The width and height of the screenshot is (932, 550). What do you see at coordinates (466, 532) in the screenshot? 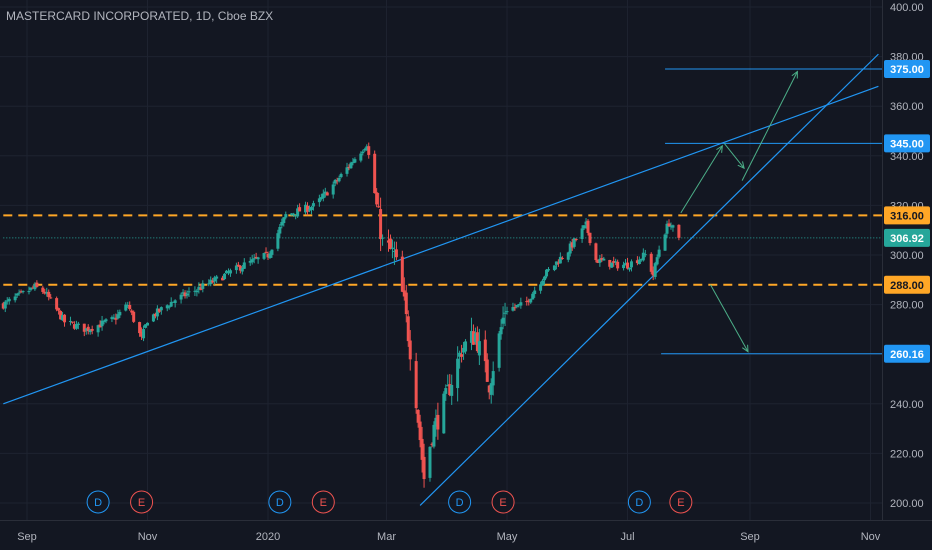
I see `time-axis: Sep Nov 2020 Mar May Jul Sep Nov` at bounding box center [466, 532].